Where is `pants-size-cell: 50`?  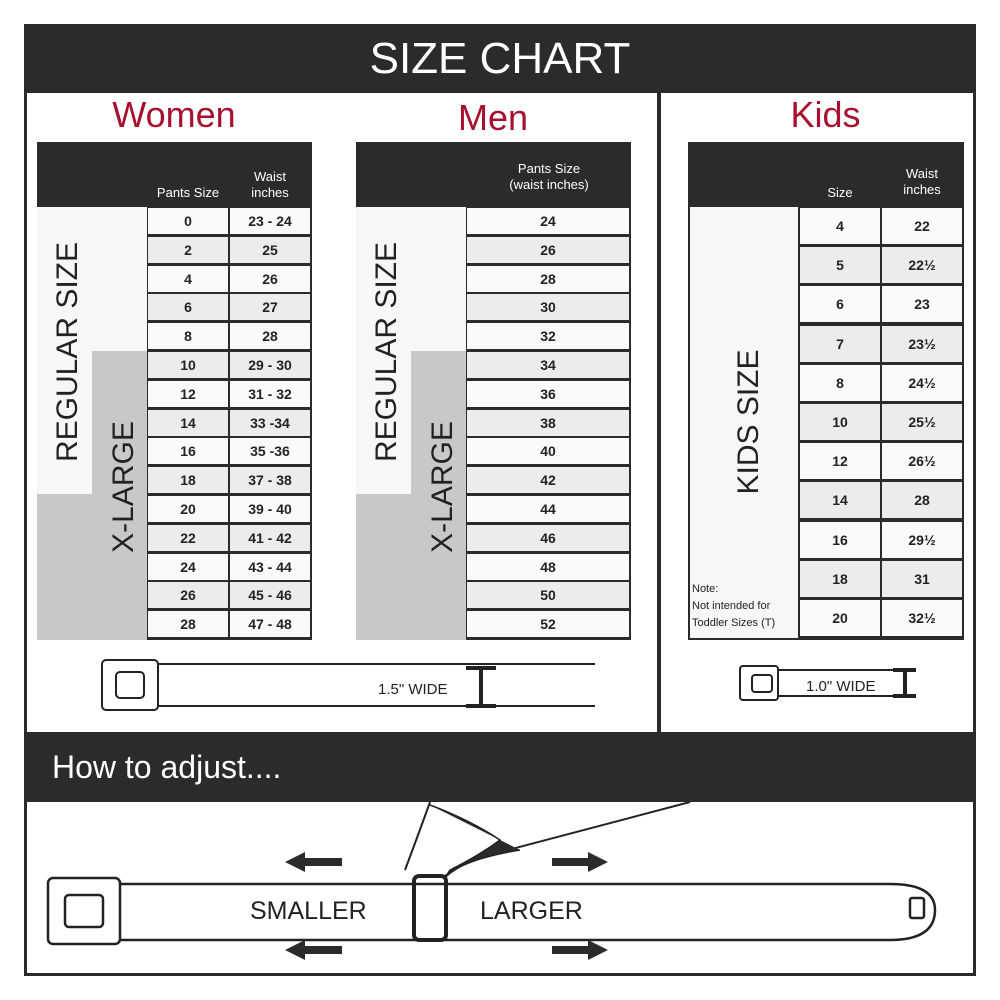
pants-size-cell: 50 is located at coordinates (548, 595).